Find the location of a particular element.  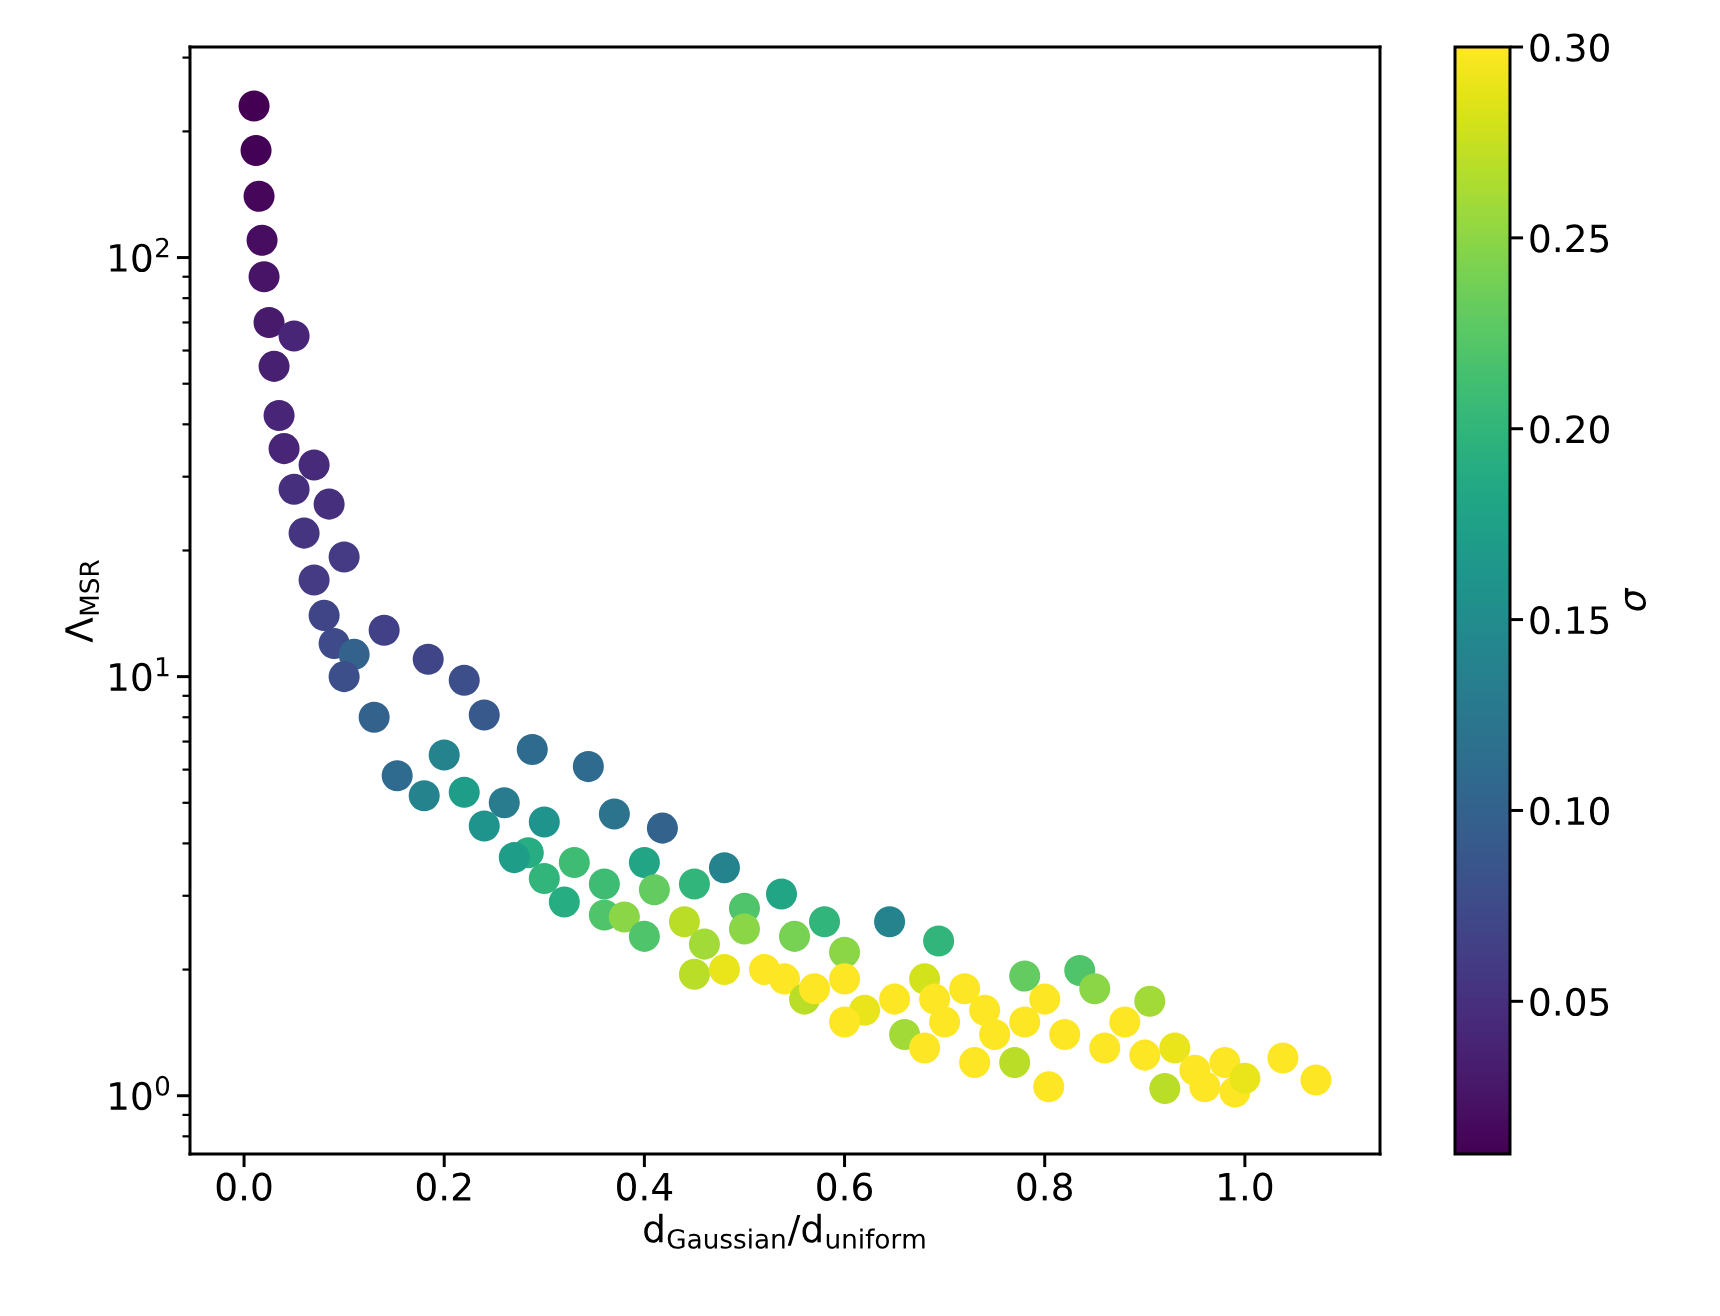

x-tick-label: 0.6 is located at coordinates (845, 1186).